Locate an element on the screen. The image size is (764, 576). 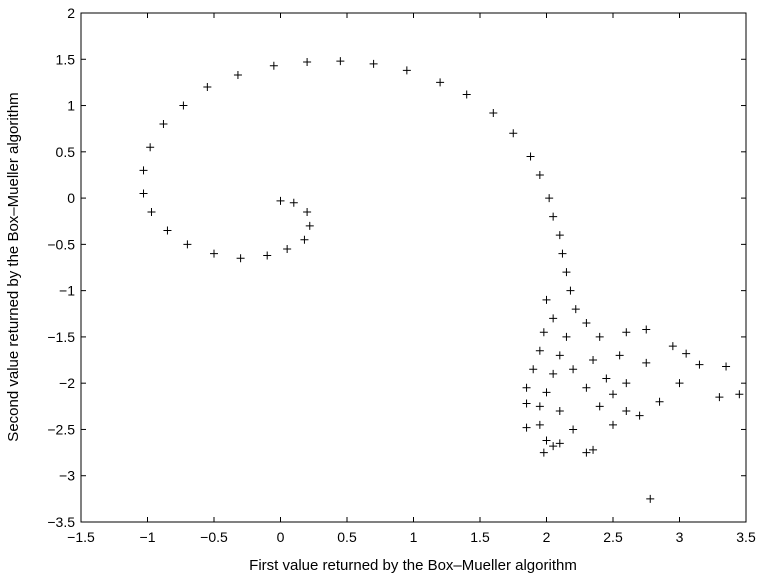
y-tick-labels: 2 1.5 1 0.5 0 −0.5 −1 −1.5 −2 −2.5 −3 −3.5 is located at coordinates (61, 267).